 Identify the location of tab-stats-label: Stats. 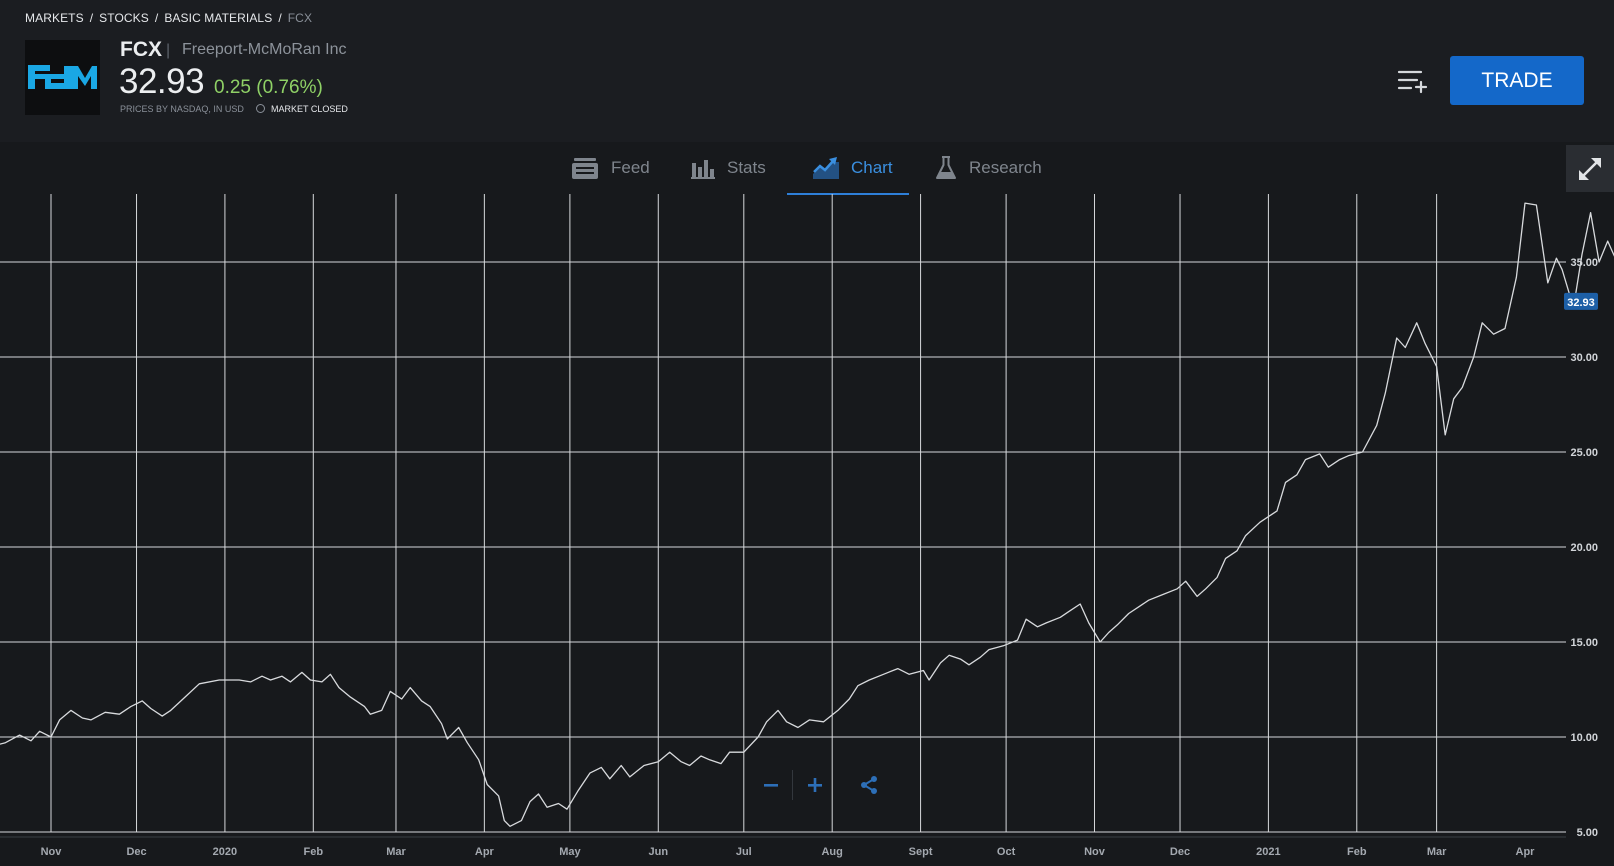
(746, 167).